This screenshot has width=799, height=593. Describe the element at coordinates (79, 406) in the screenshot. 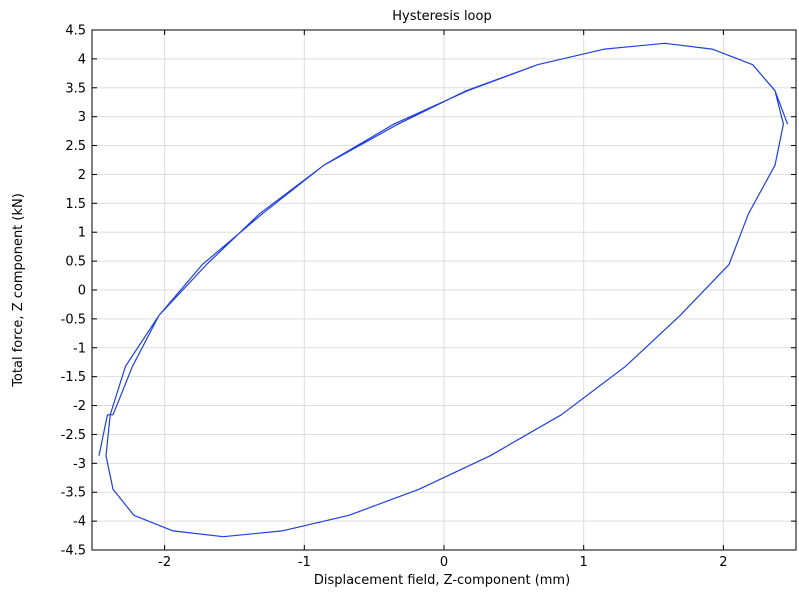

I see `y-tick-label: -2` at that location.